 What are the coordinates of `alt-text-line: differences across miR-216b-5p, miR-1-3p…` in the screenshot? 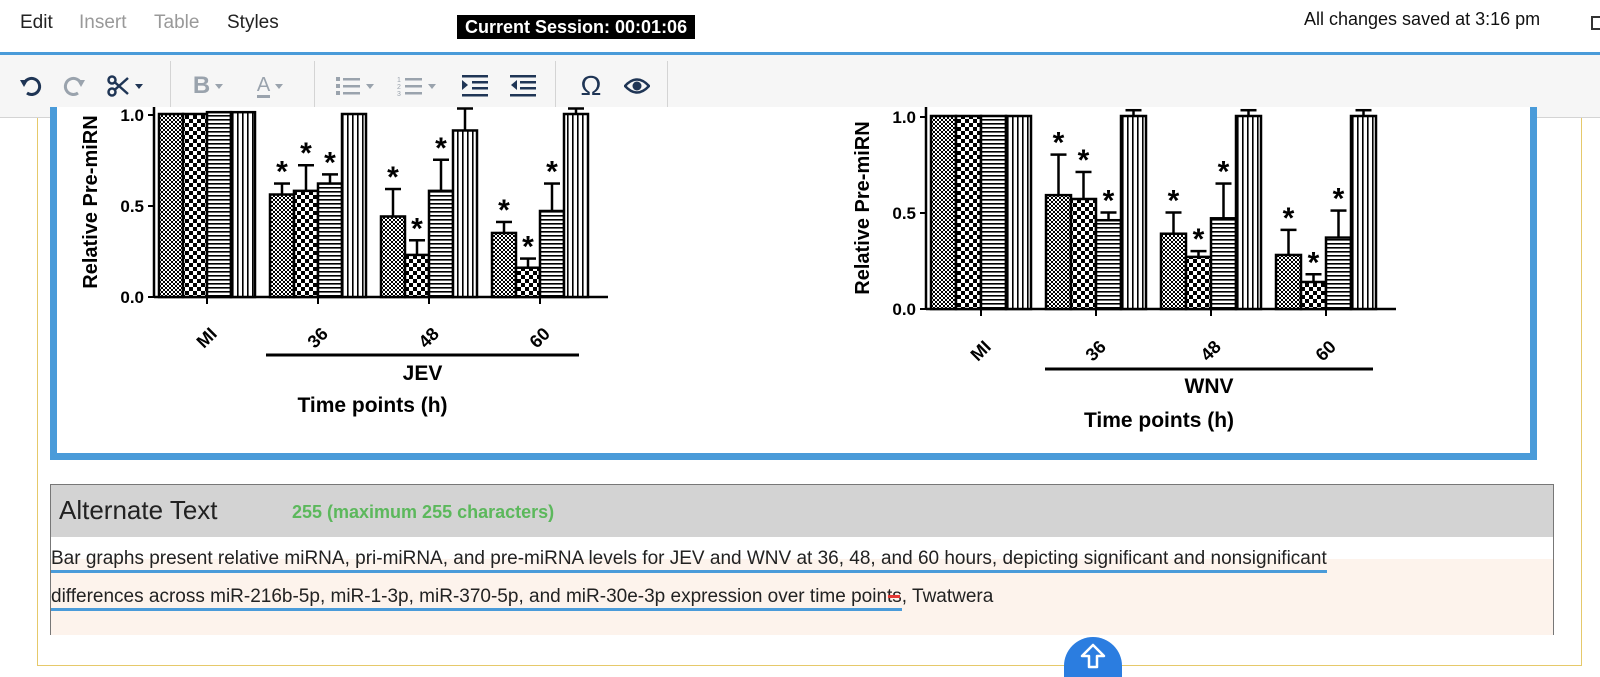 It's located at (522, 598).